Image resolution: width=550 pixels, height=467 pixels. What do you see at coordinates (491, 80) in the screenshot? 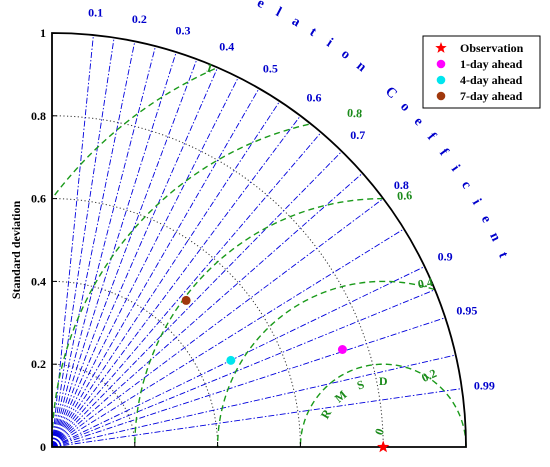
I see `legend-entry-label: 4-day ahead` at bounding box center [491, 80].